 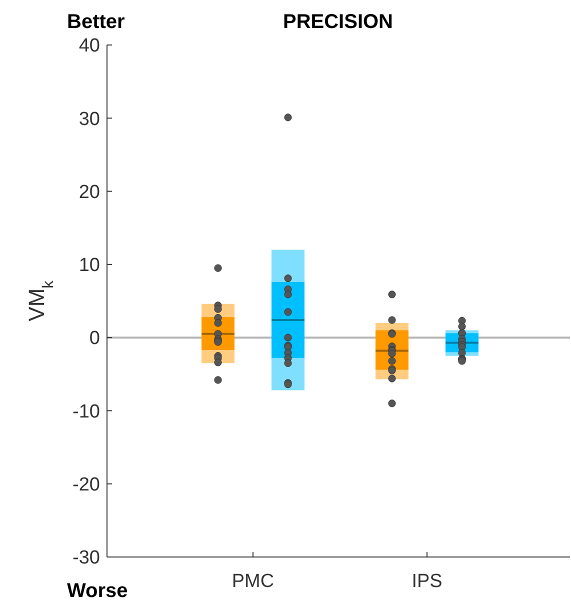 I want to click on x-tick-label: PMC, so click(x=253, y=581).